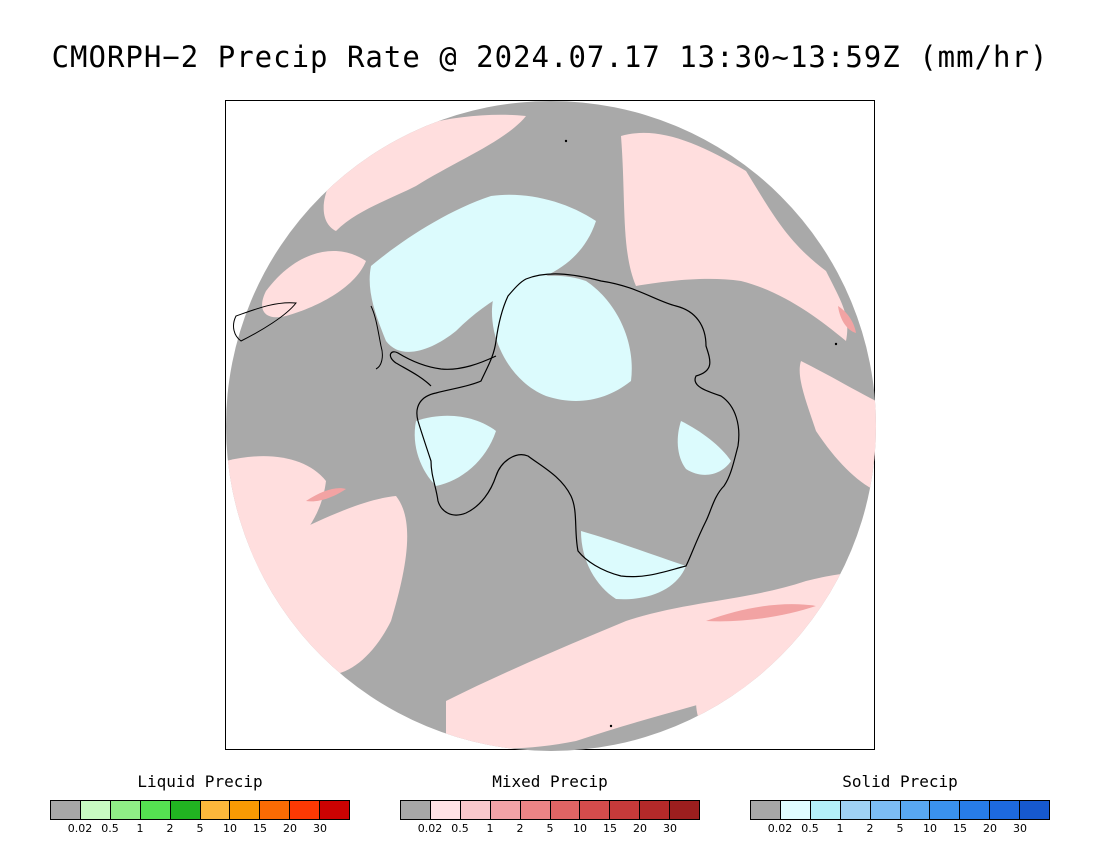 Image resolution: width=1100 pixels, height=850 pixels. What do you see at coordinates (265, 322) in the screenshot?
I see `south-america-tip-coastline` at bounding box center [265, 322].